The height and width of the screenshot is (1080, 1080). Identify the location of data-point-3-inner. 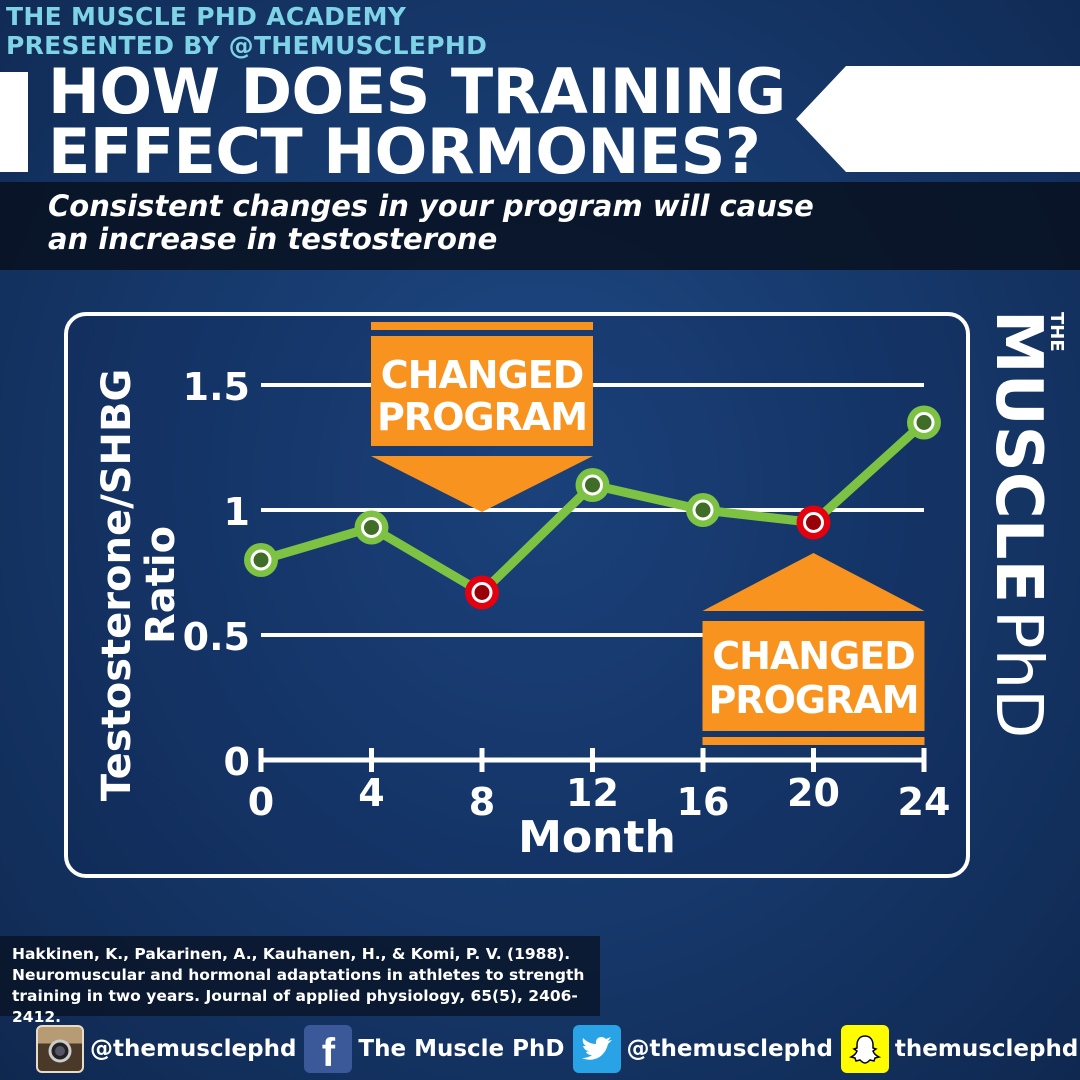
(592, 485).